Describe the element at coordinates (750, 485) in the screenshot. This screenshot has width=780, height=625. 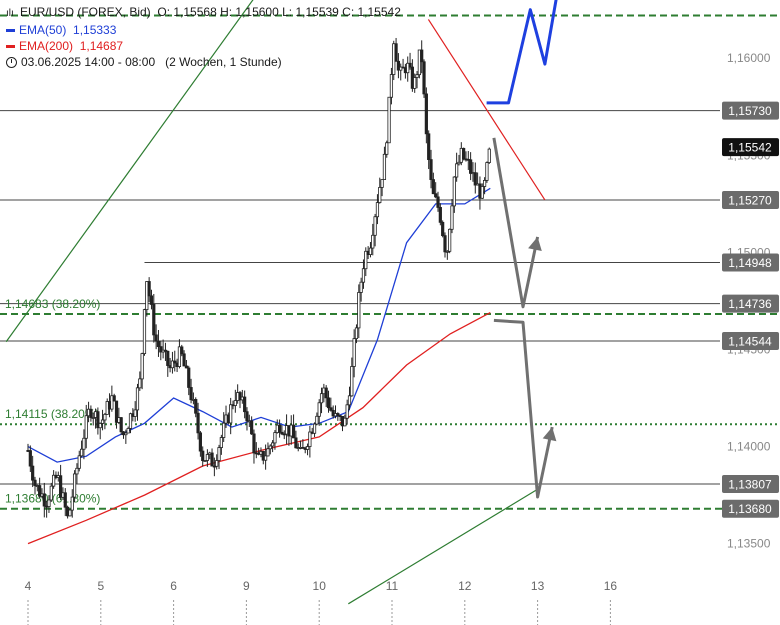
I see `price-tag-label: 1,13807` at that location.